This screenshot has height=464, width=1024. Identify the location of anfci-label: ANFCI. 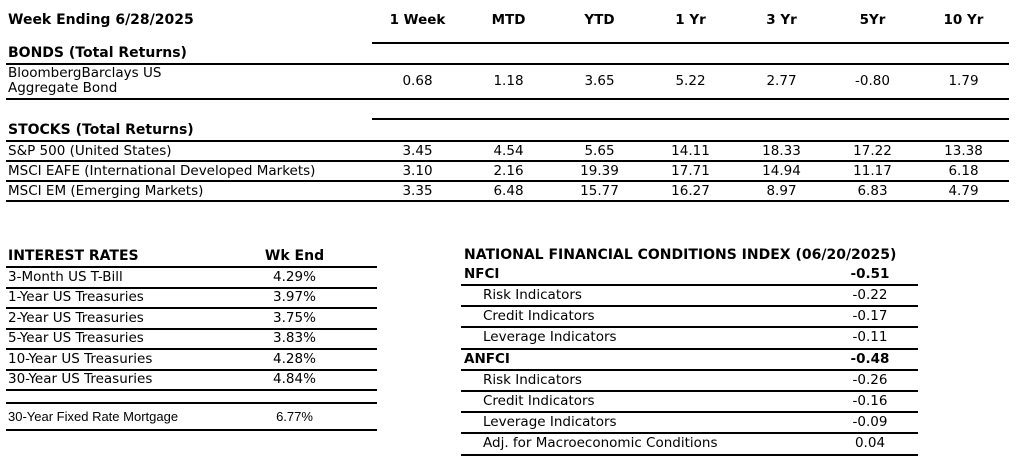
(641, 359).